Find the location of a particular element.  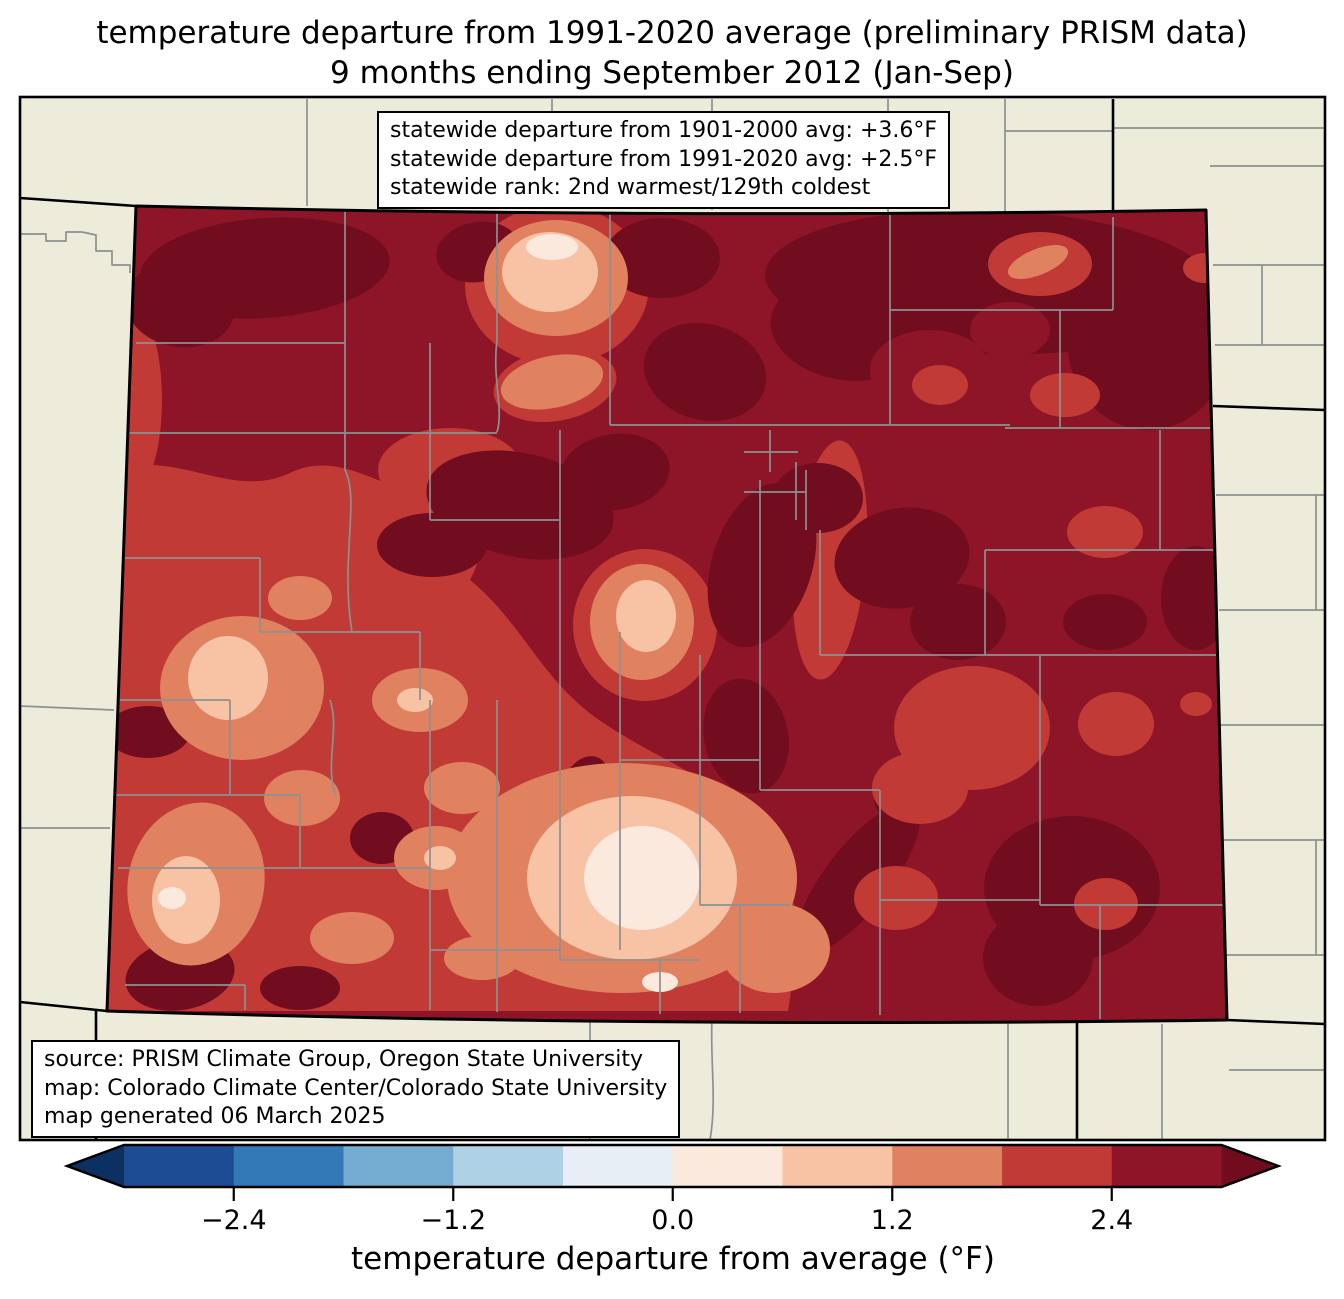

colorbar-left-arrow is located at coordinates (95, 1166).